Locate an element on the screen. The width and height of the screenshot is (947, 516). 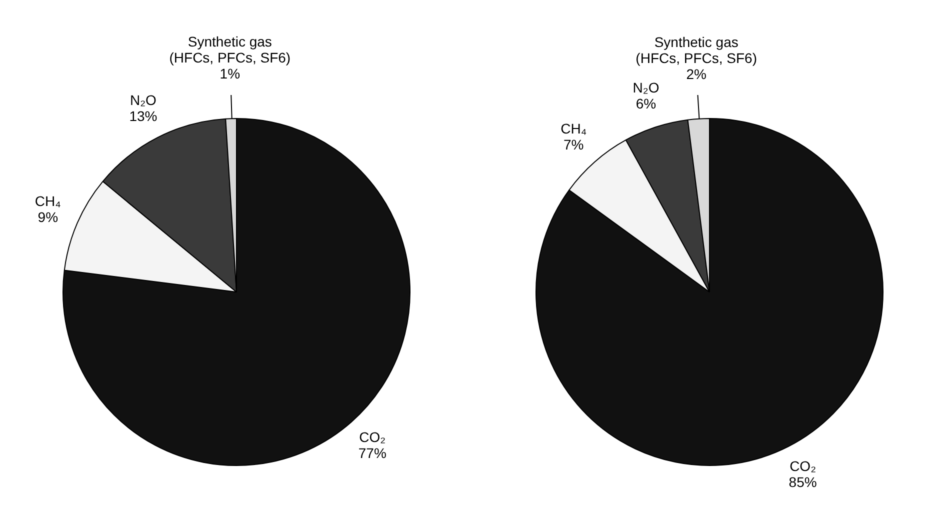
data-label: 6% is located at coordinates (646, 103).